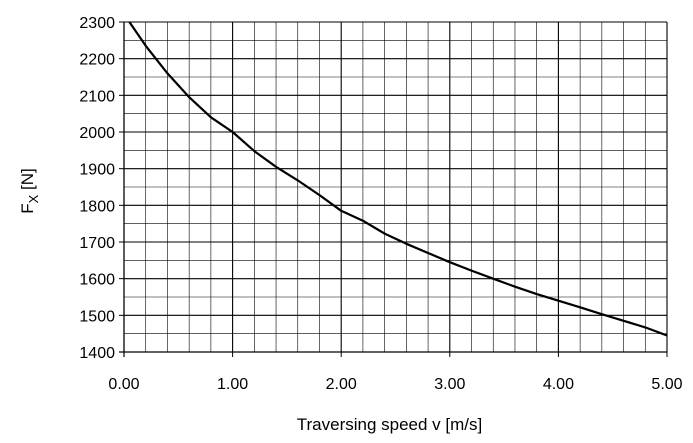  What do you see at coordinates (27, 181) in the screenshot?
I see `y-axis-label-unit: [N]` at bounding box center [27, 181].